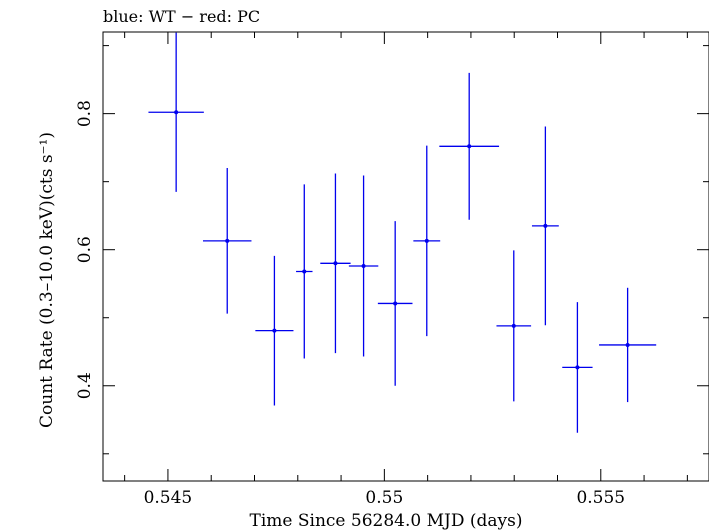 This screenshot has height=532, width=709. Describe the element at coordinates (181, 16) in the screenshot. I see `chart-title: blue: WT − red: PC` at that location.